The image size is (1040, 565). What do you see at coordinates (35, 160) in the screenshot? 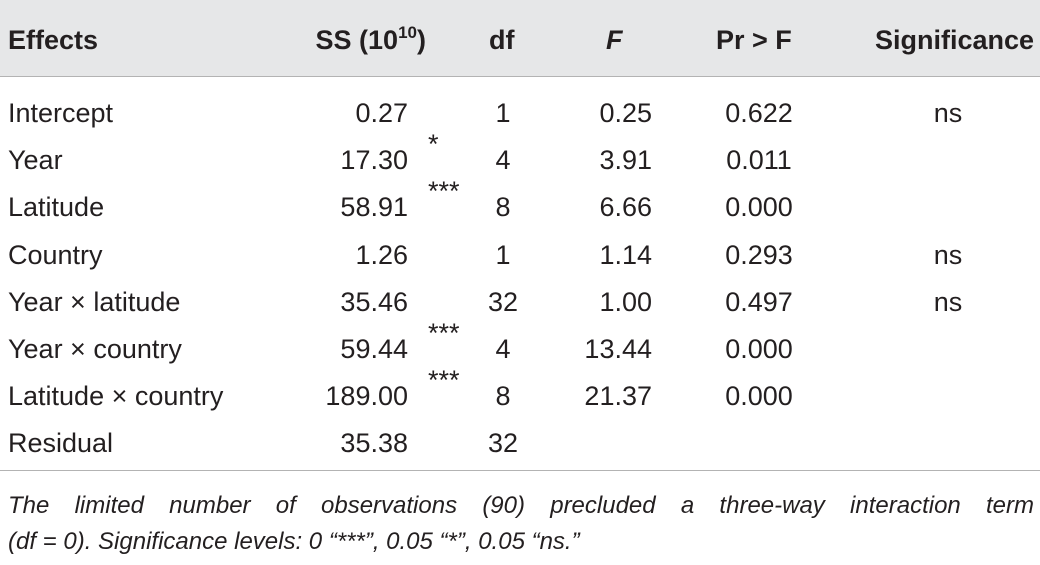
I see `cell-effect: Year` at bounding box center [35, 160].